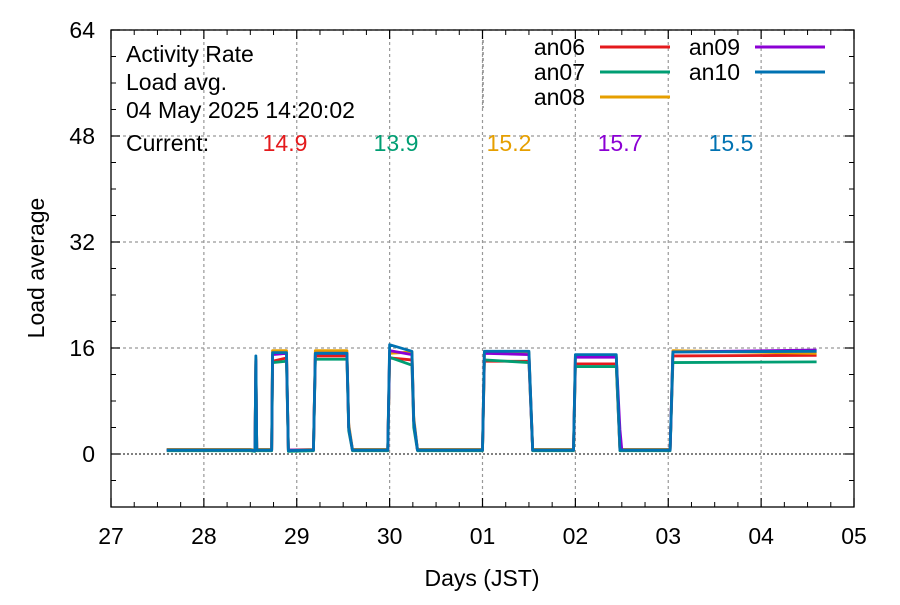  What do you see at coordinates (714, 72) in the screenshot?
I see `legend-label-an10: an10` at bounding box center [714, 72].